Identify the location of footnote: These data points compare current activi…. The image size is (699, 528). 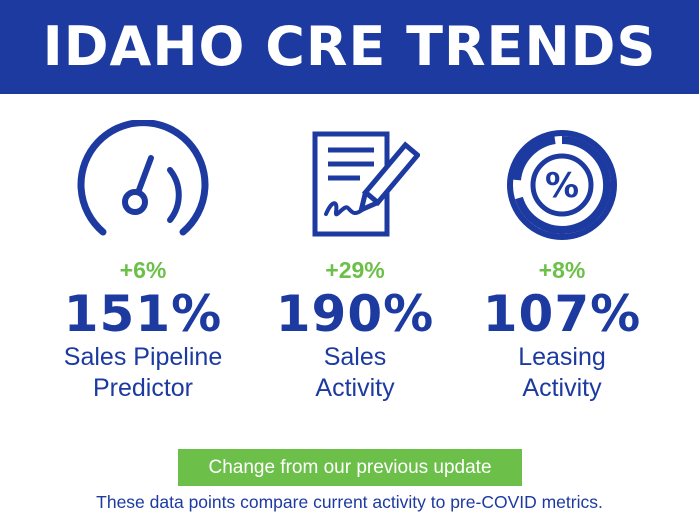
(349, 502).